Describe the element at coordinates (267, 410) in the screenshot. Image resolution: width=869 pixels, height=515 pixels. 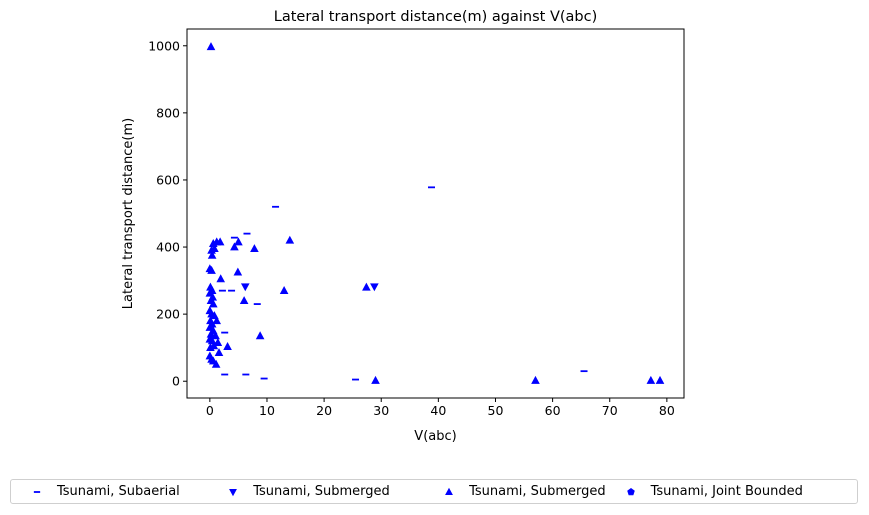
I see `x-tick-label: 10` at that location.